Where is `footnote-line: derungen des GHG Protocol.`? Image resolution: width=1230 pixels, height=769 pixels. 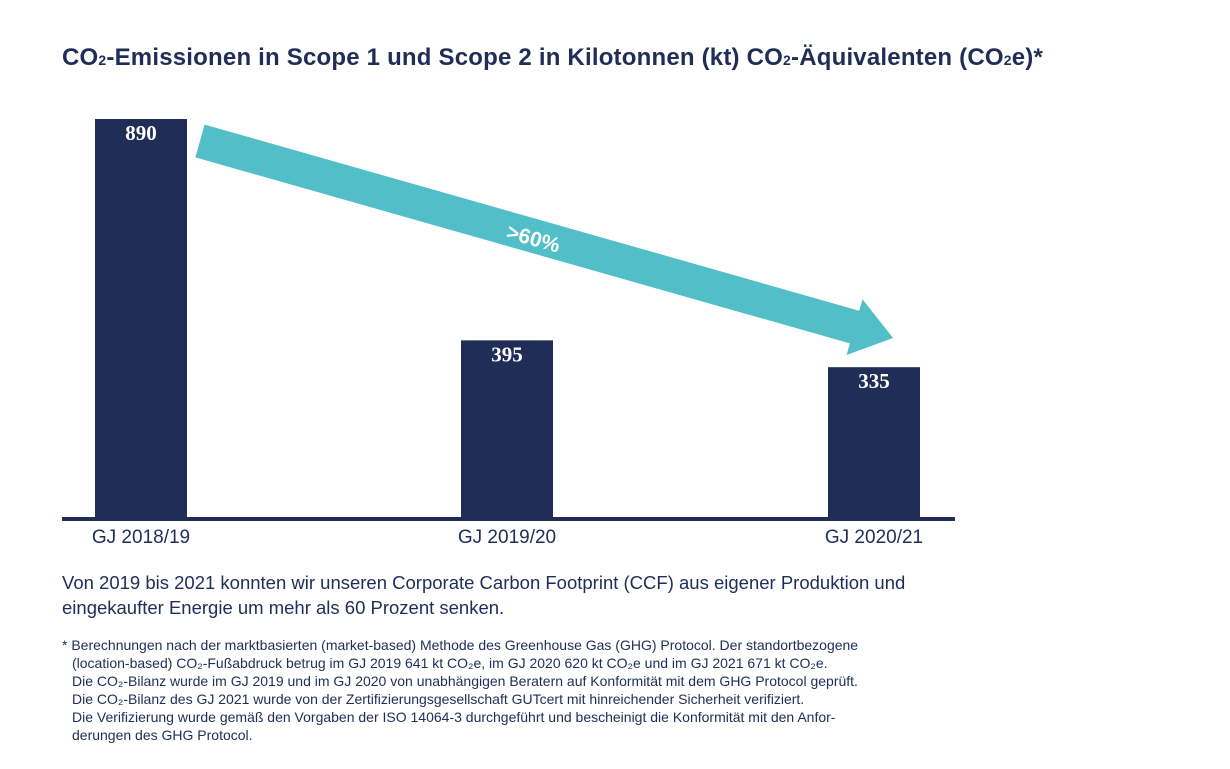 footnote-line: derungen des GHG Protocol. is located at coordinates (162, 735).